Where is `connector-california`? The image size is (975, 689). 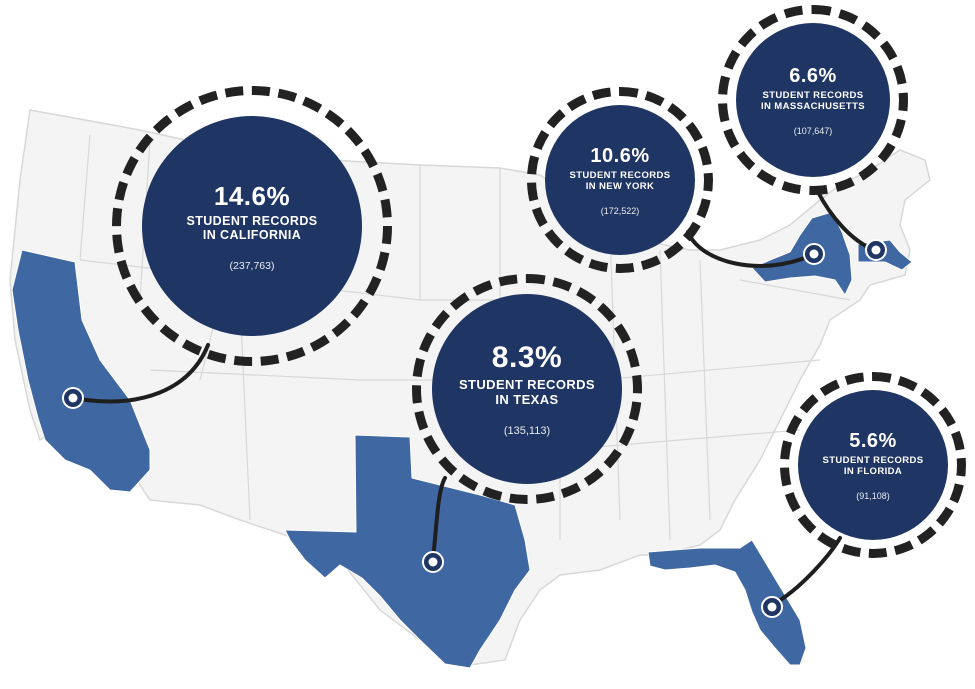
connector-california is located at coordinates (140, 373).